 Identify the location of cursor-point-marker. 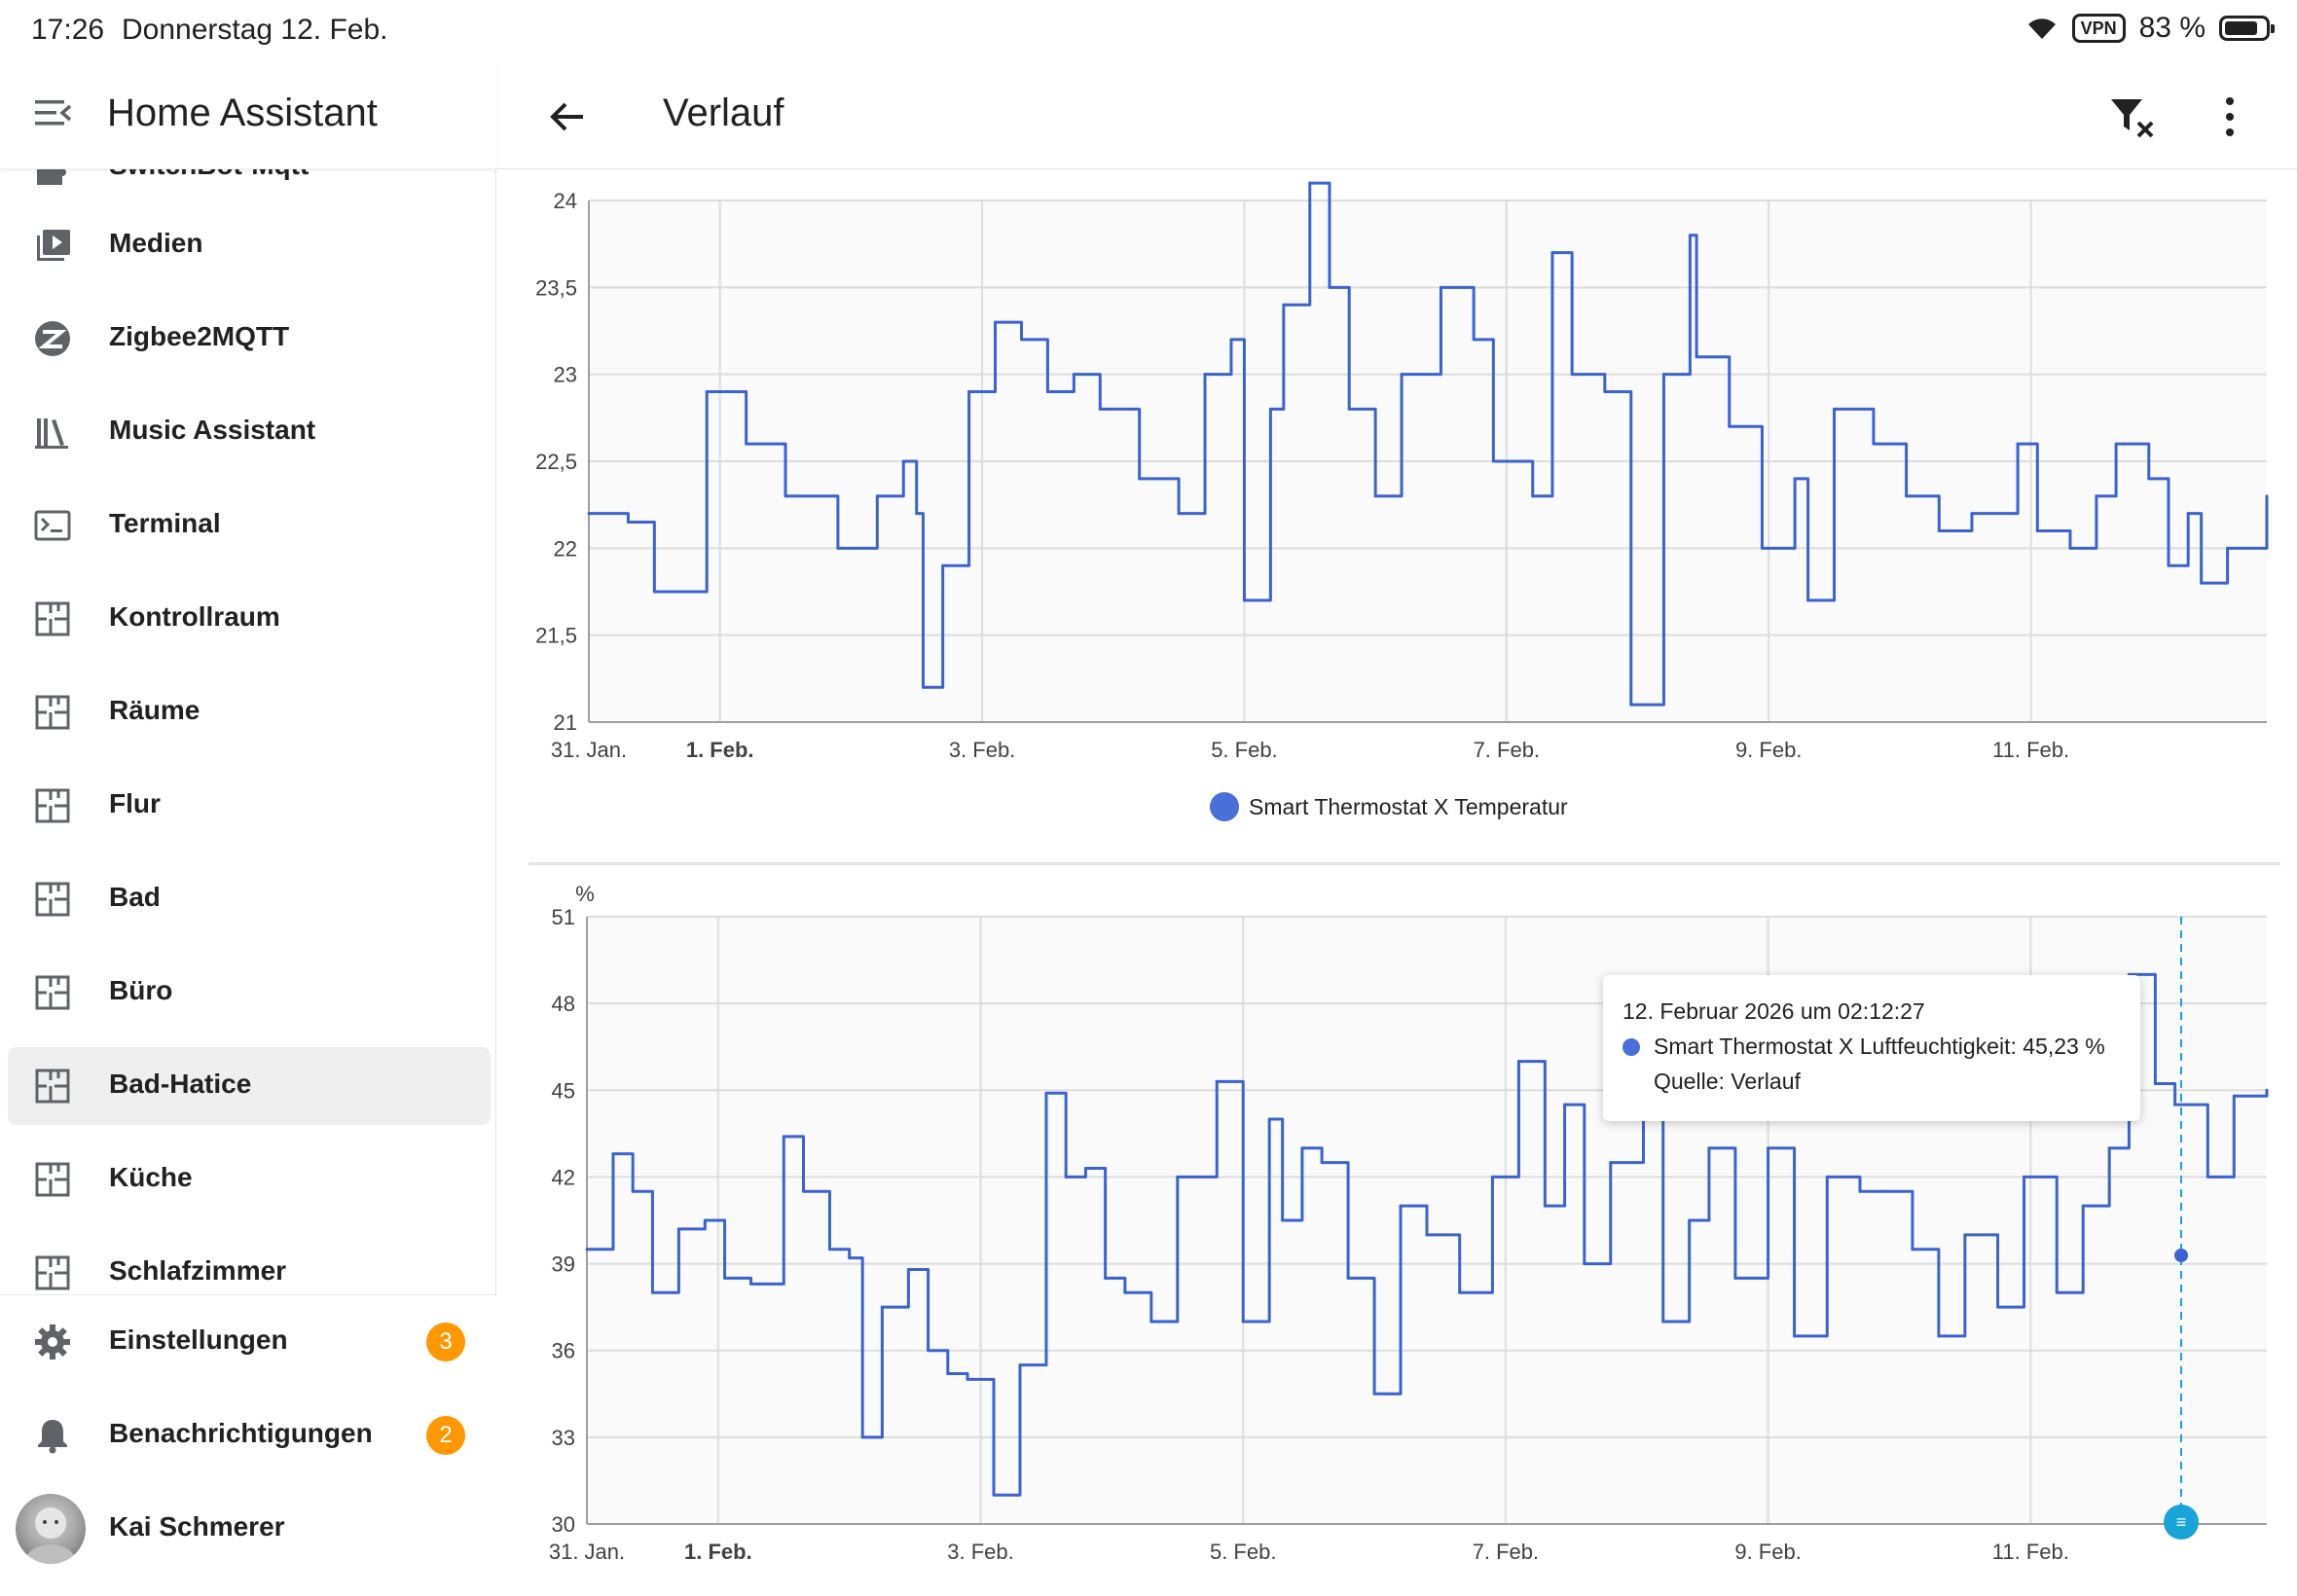
(2181, 1256).